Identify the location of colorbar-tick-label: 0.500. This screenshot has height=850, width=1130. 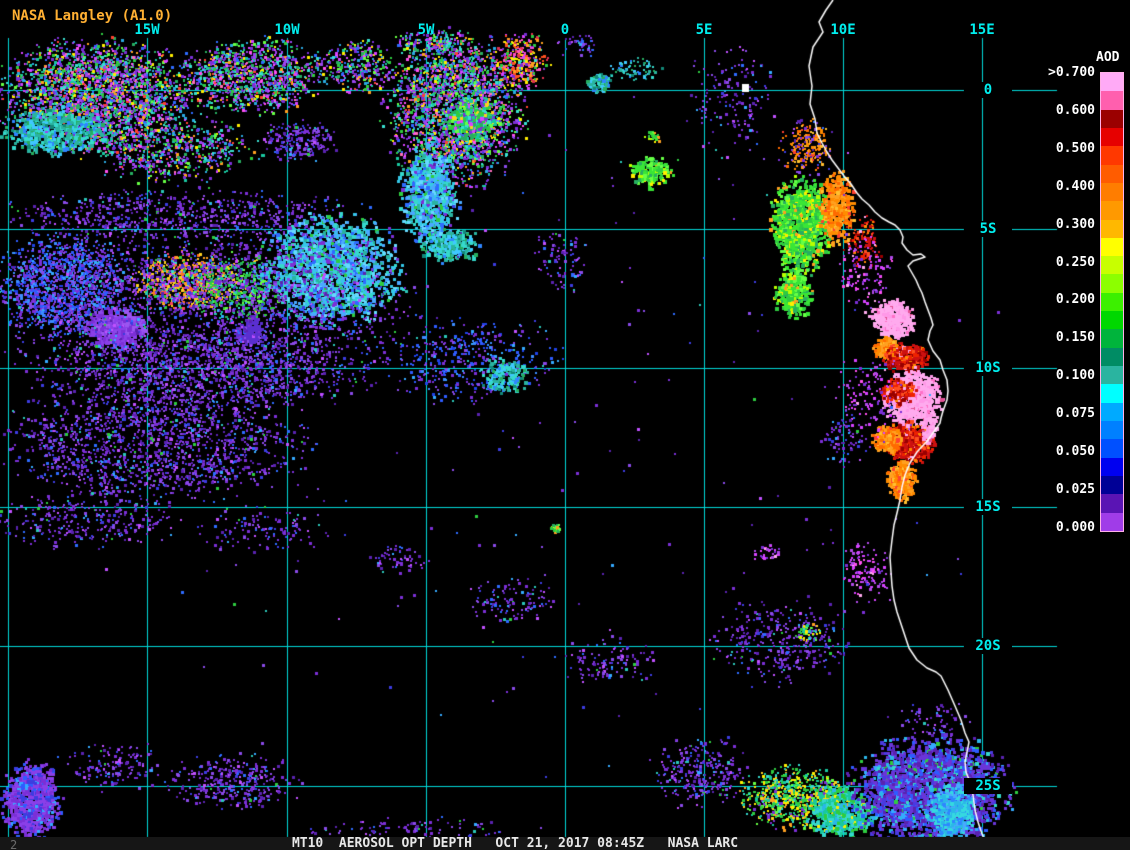
(1075, 148).